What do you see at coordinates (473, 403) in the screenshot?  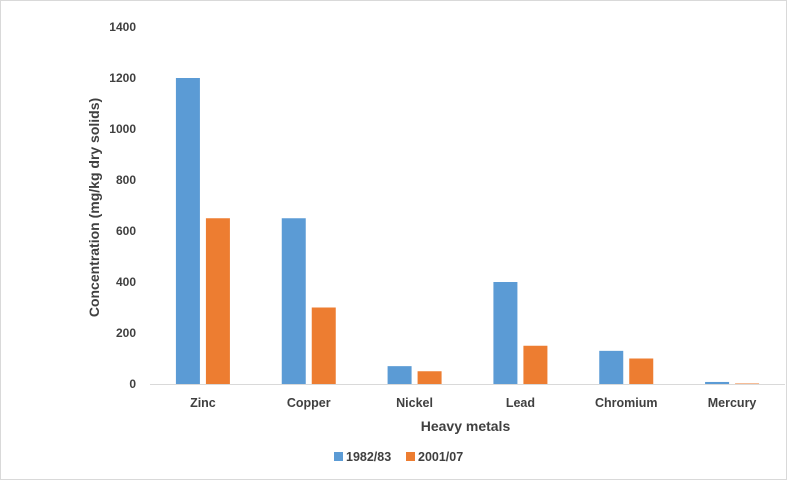 I see `x-axis-categories: Zinc Copper Nickel Lead Chromium Mercury` at bounding box center [473, 403].